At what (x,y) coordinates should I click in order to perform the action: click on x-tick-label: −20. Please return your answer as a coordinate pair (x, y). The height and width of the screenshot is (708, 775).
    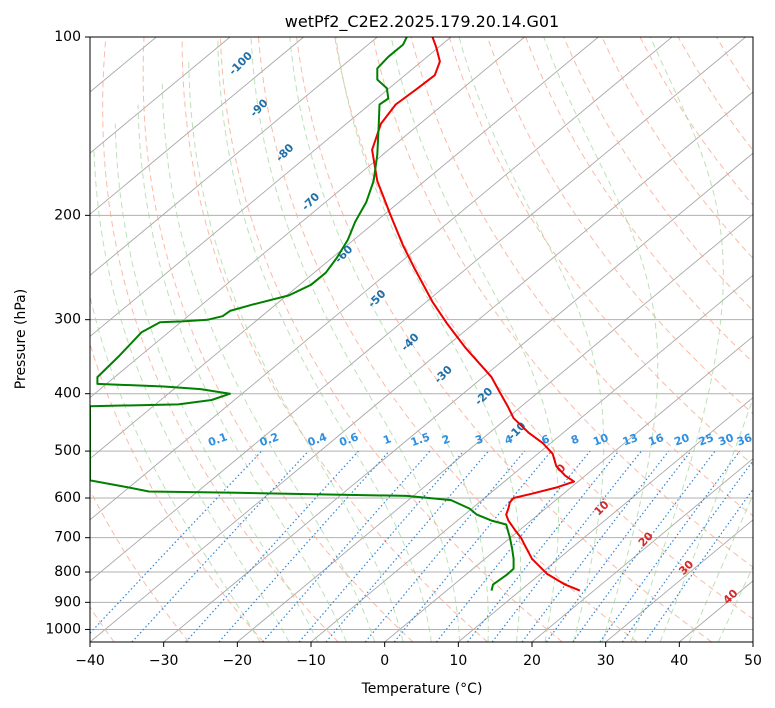
    Looking at the image, I should click on (238, 661).